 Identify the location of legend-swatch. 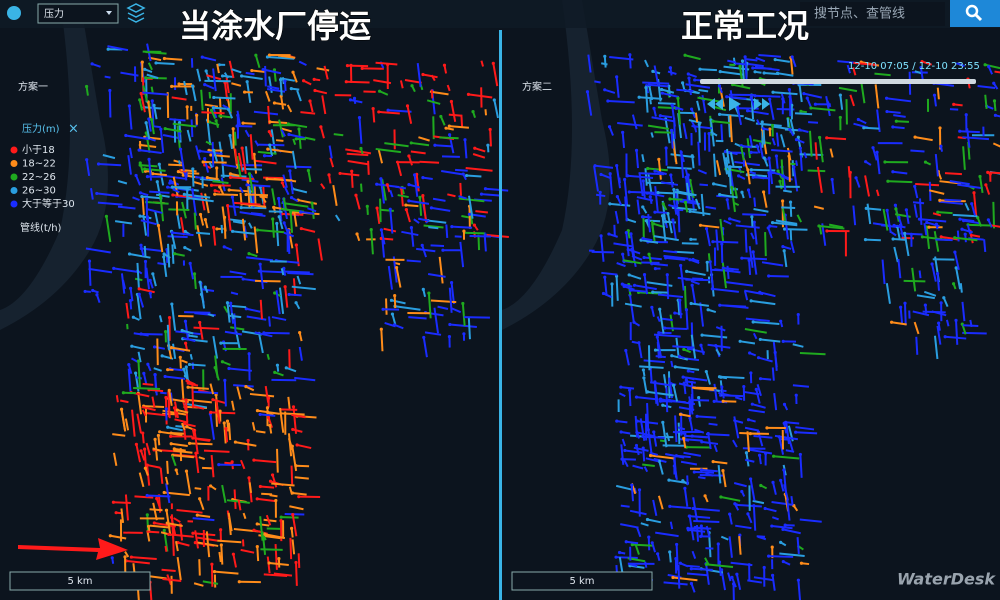
(14, 150).